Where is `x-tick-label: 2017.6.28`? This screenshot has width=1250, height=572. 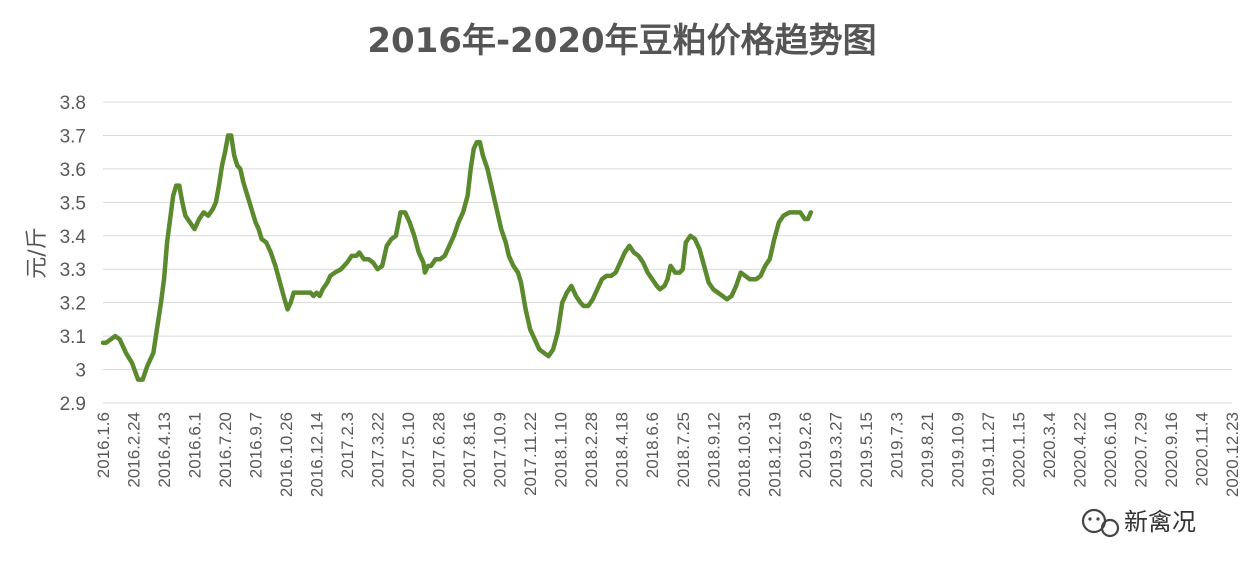
x-tick-label: 2017.6.28 is located at coordinates (439, 450).